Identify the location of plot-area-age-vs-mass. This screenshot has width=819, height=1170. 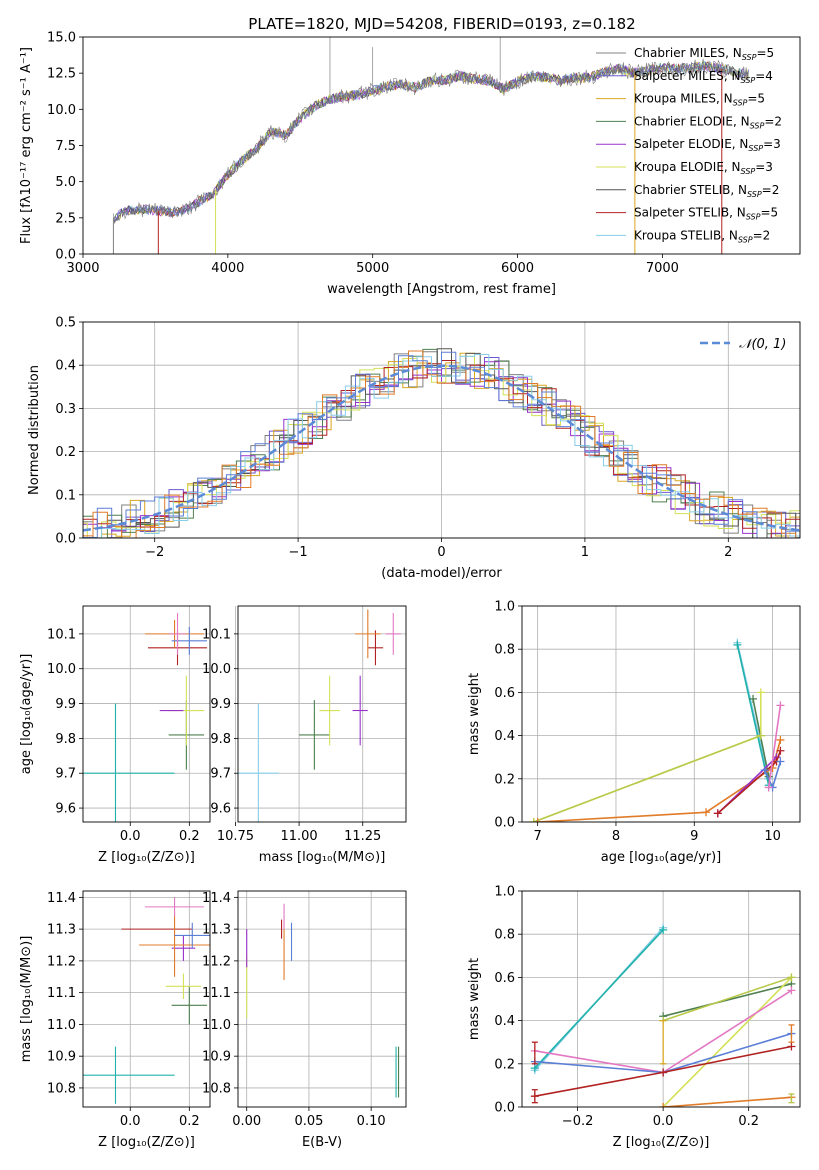
(319, 715).